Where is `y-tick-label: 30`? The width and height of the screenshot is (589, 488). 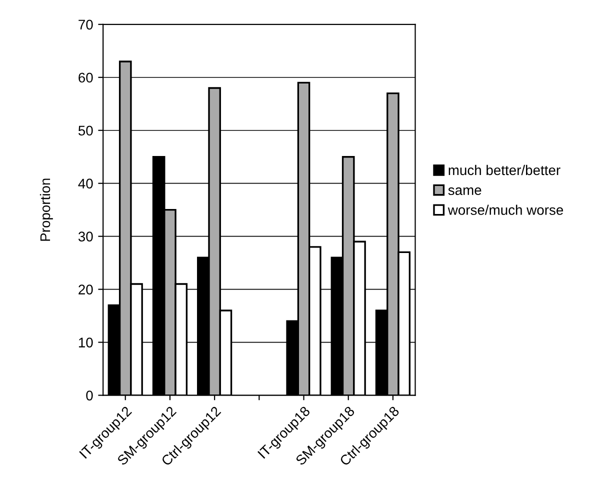
y-tick-label: 30 is located at coordinates (85, 237).